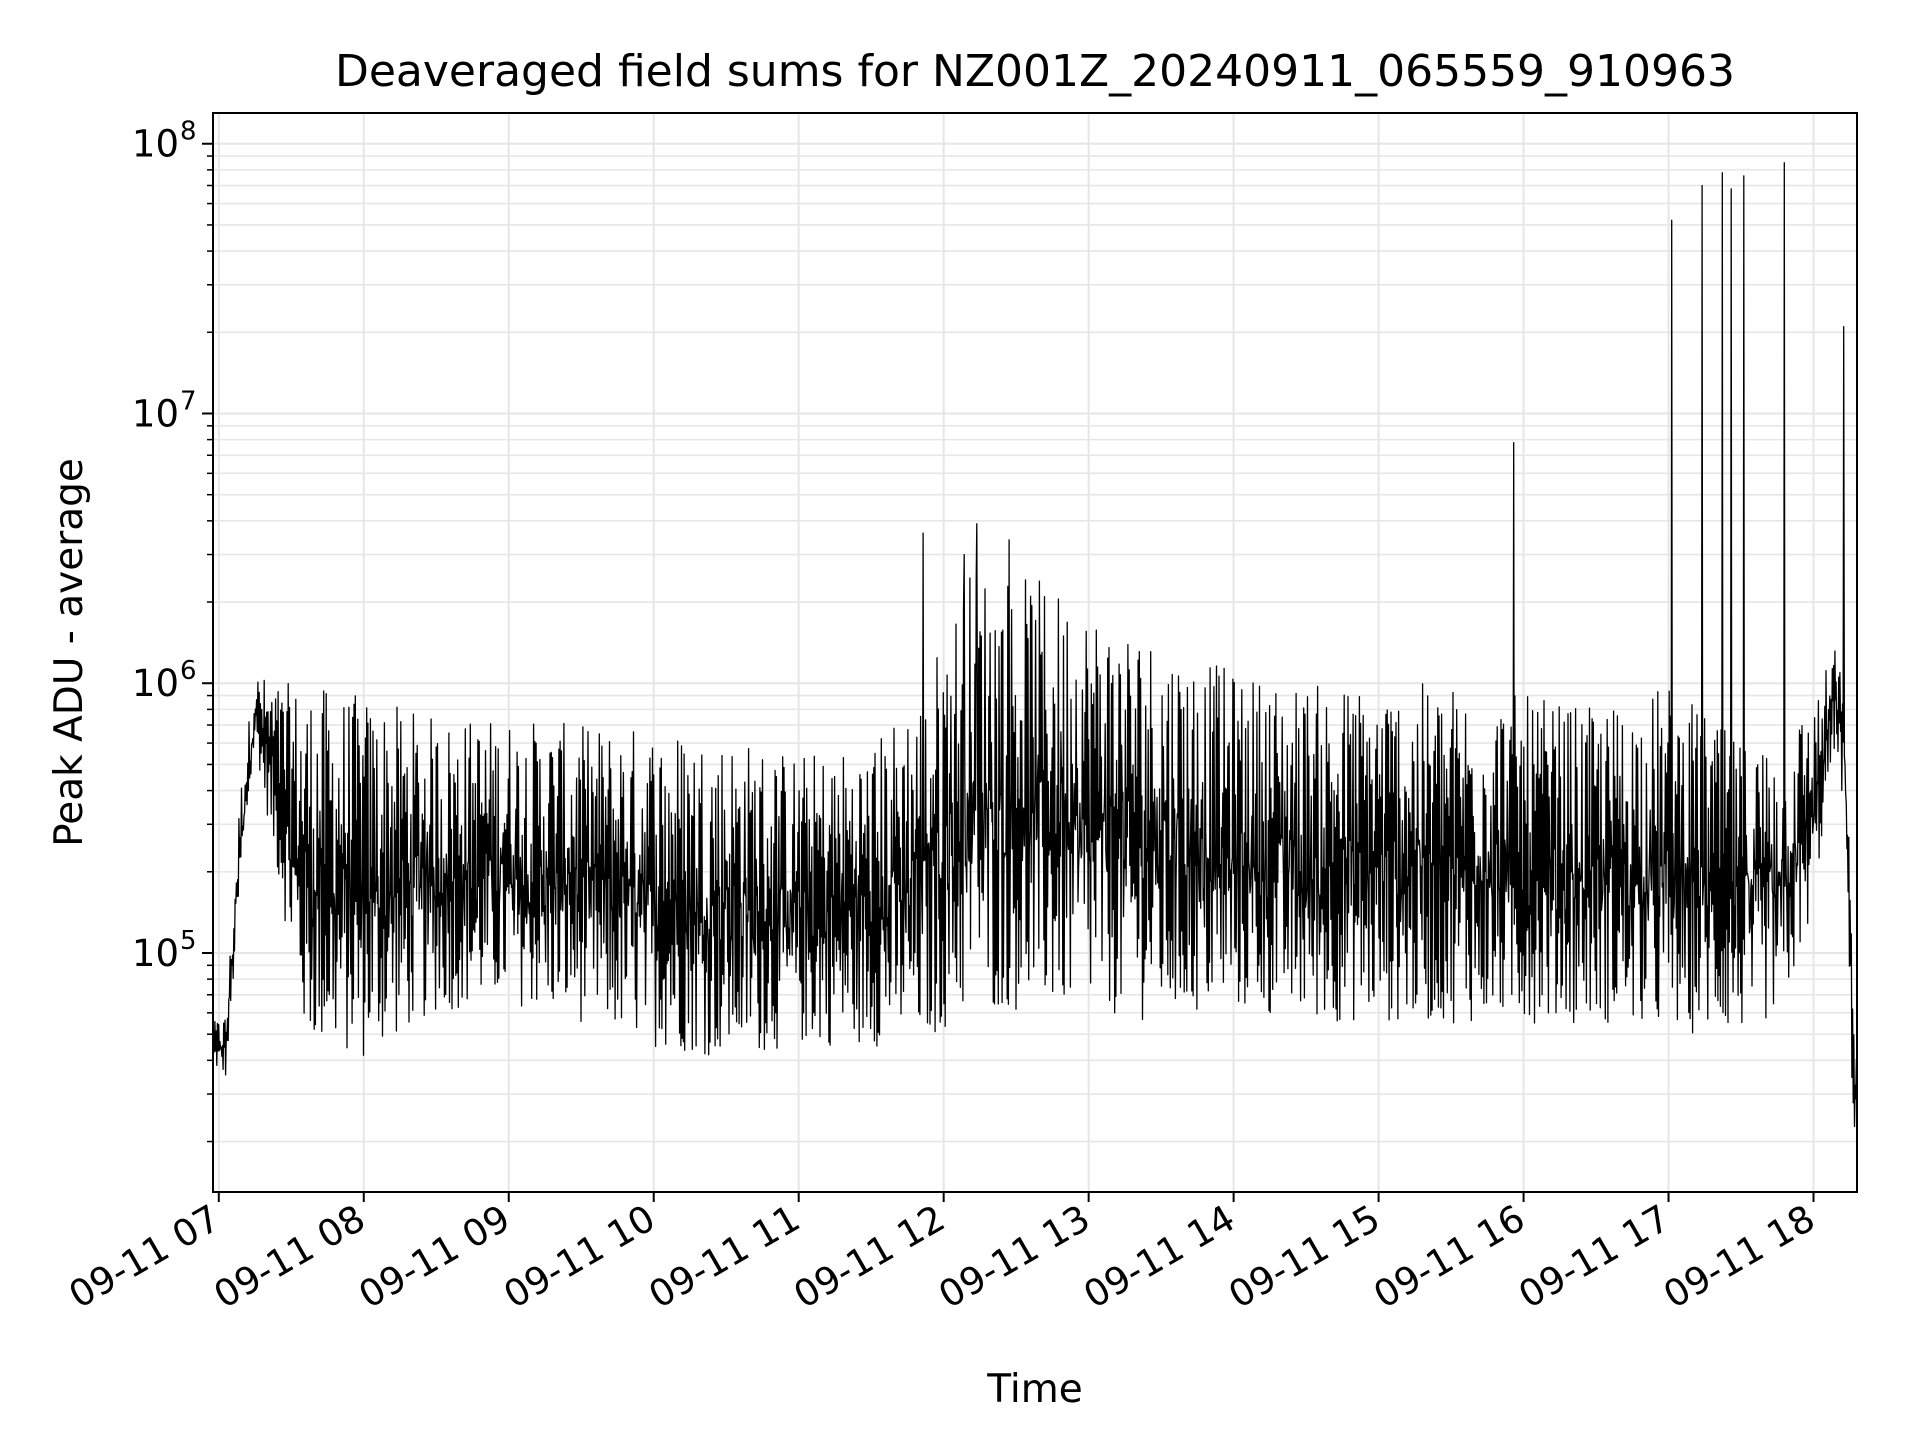  What do you see at coordinates (188, 671) in the screenshot?
I see `y-tick-exponent: 6` at bounding box center [188, 671].